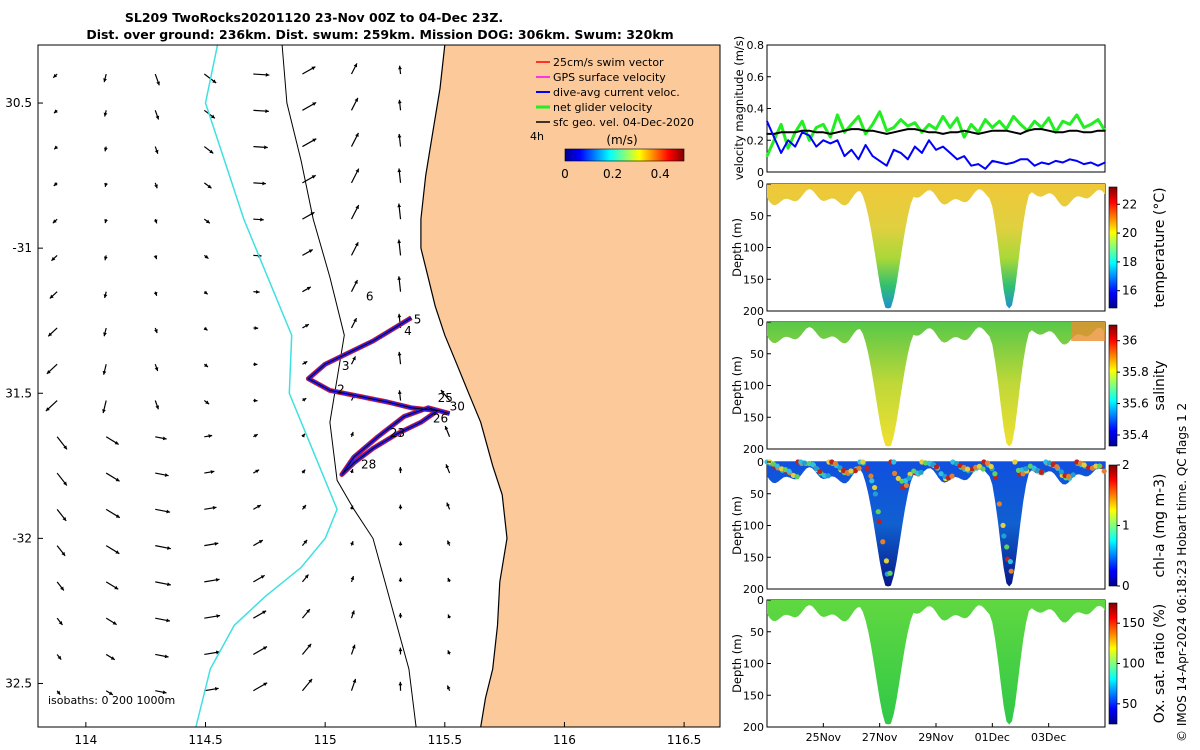  What do you see at coordinates (397, 433) in the screenshot?
I see `day-label: 23` at bounding box center [397, 433].